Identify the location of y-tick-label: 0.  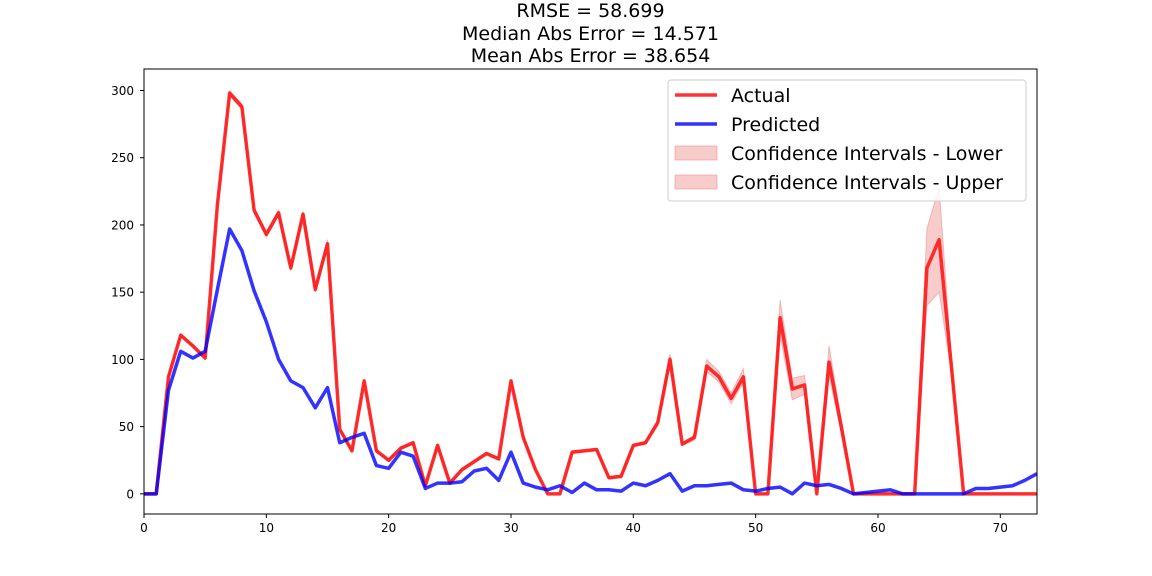
(130, 494).